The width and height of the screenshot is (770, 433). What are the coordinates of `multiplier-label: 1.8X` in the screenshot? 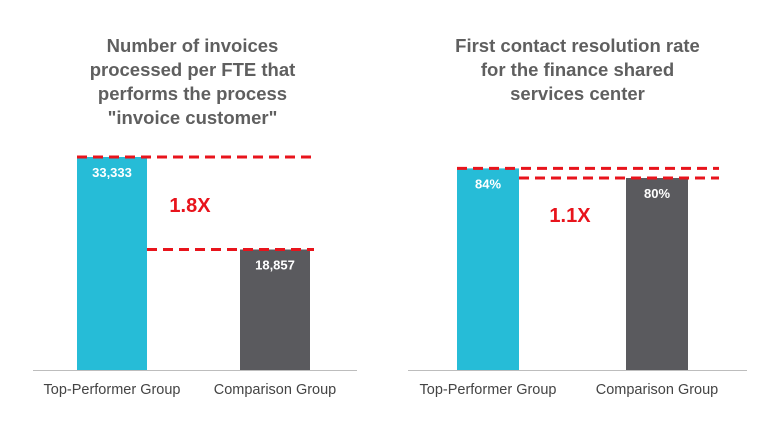 It's located at (190, 206).